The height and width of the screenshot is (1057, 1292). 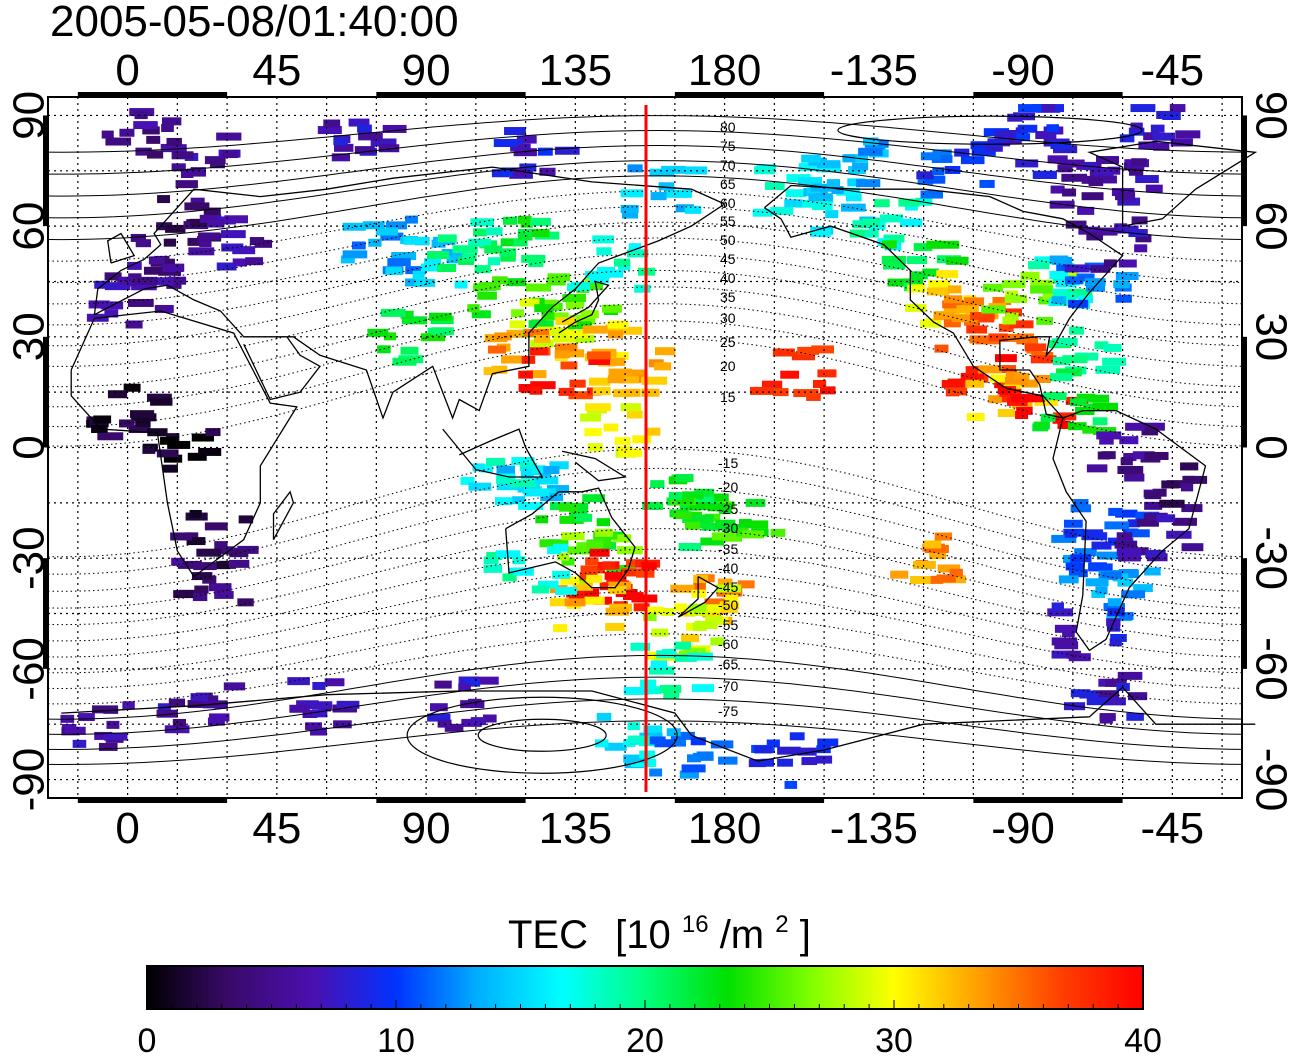 What do you see at coordinates (1269, 226) in the screenshot?
I see `right-latitude-label: 60` at bounding box center [1269, 226].